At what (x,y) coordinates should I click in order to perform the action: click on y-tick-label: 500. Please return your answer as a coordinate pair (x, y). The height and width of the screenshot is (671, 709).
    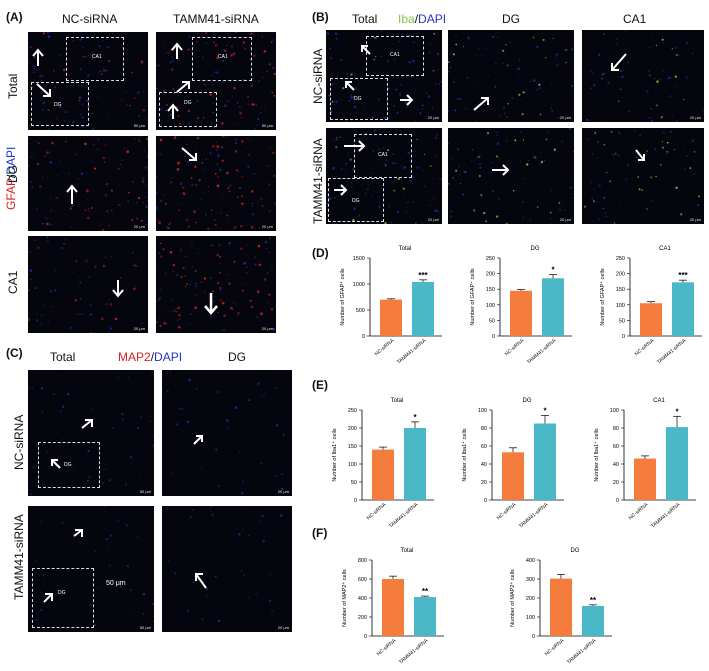
    Looking at the image, I should click on (360, 311).